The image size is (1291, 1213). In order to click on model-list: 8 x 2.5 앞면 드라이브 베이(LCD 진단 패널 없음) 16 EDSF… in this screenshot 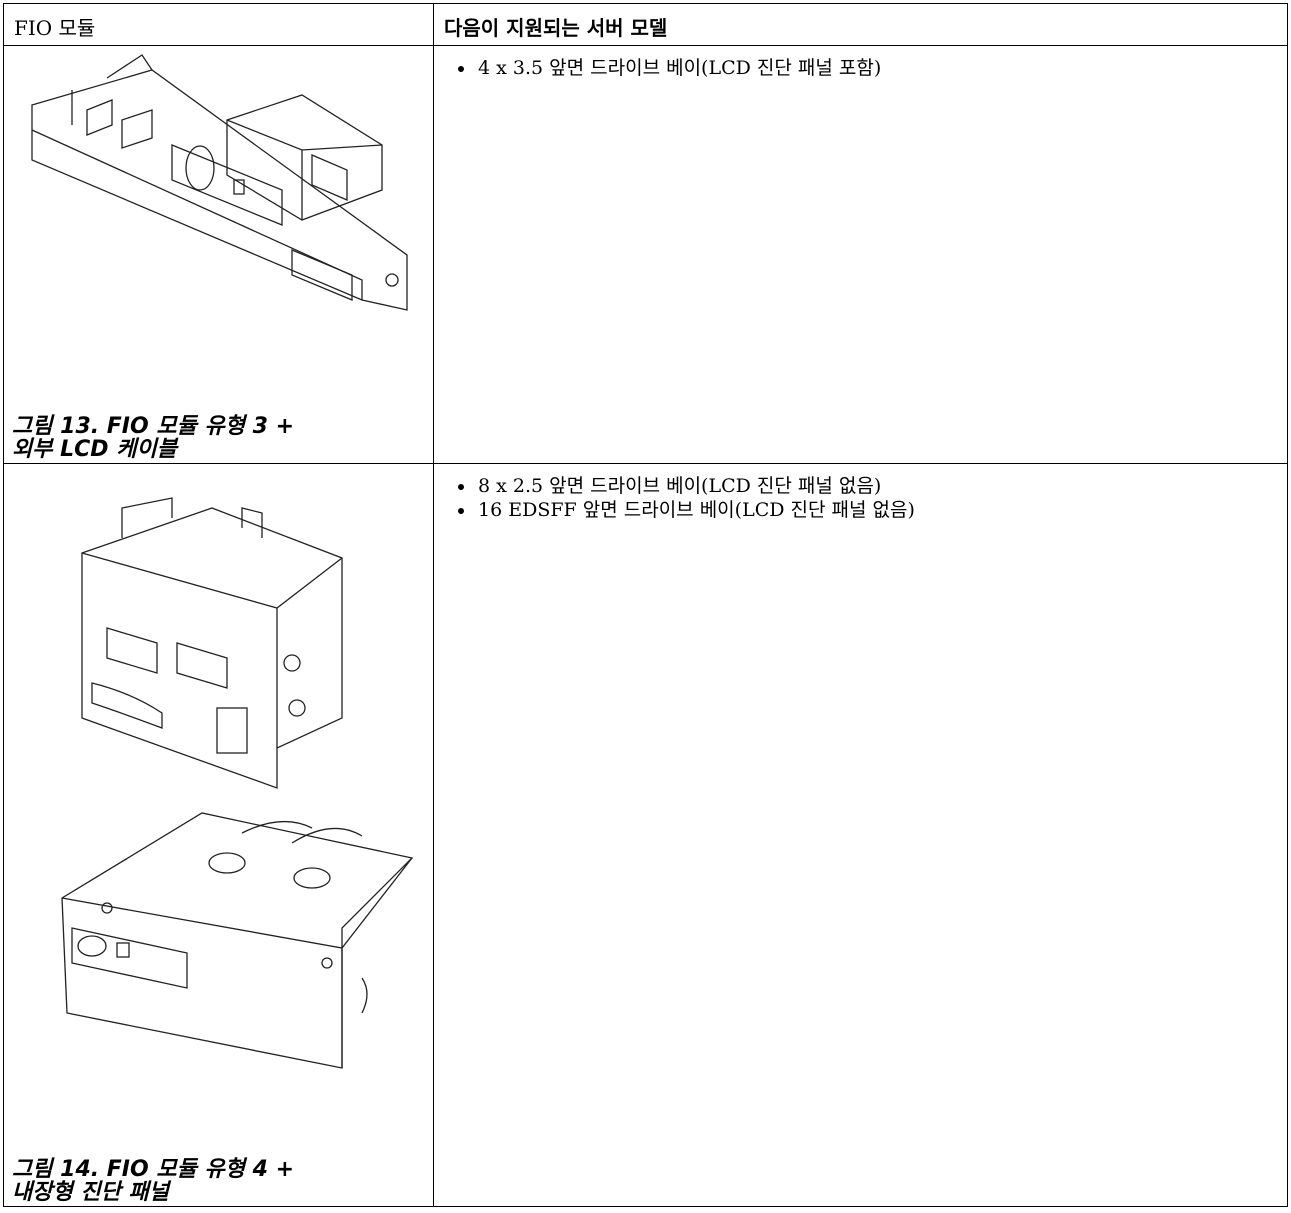, I will do `click(860, 498)`.